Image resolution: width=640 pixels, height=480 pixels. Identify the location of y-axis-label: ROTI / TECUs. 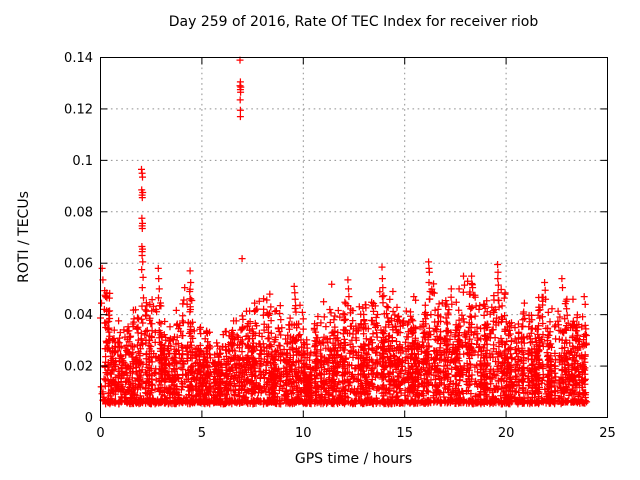
(24, 237).